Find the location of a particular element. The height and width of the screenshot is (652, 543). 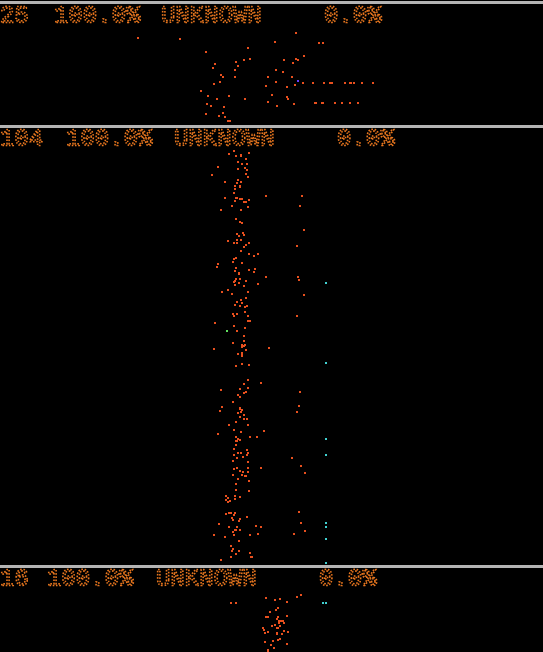

count: 16 is located at coordinates (14, 579).